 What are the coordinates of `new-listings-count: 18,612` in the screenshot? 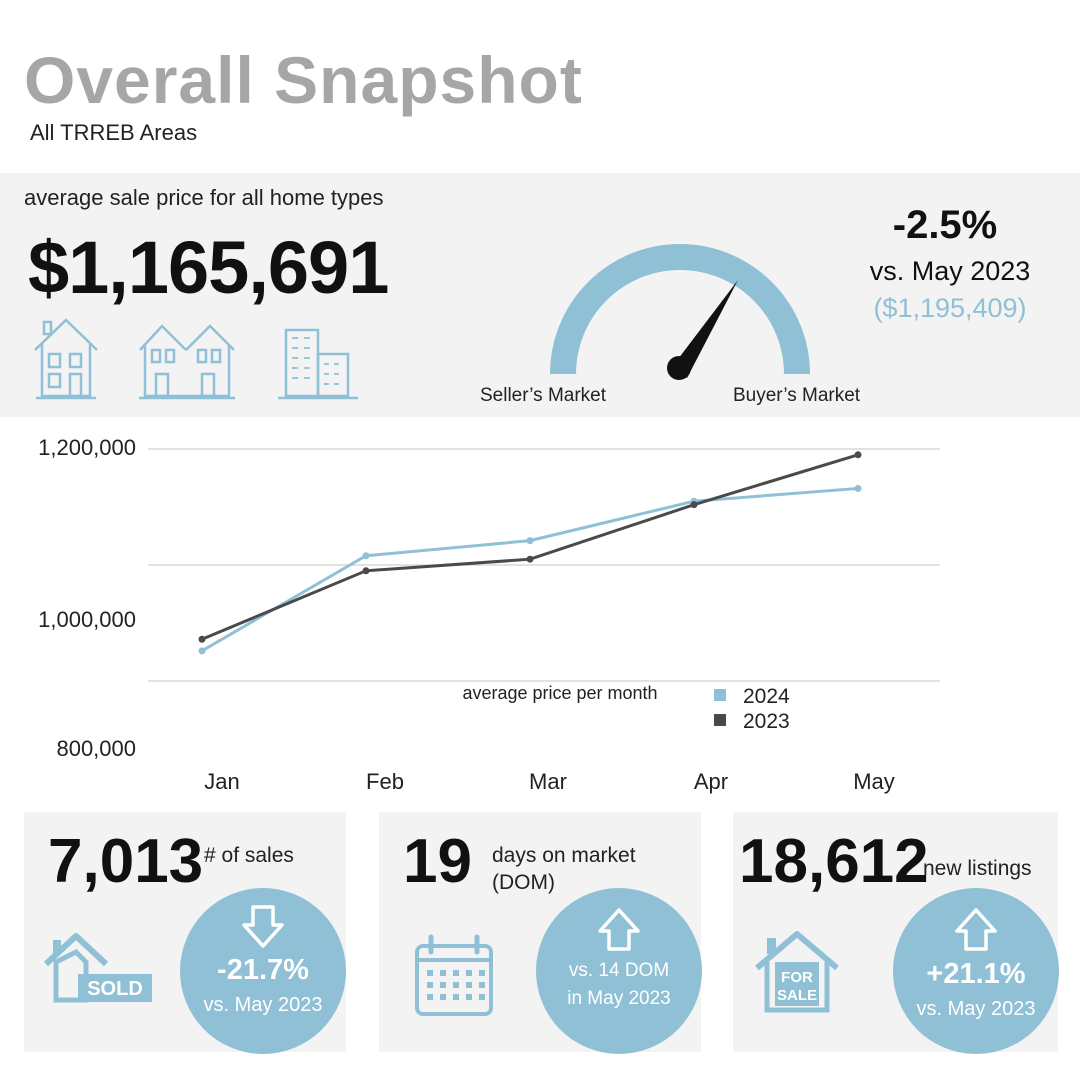 It's located at (834, 861).